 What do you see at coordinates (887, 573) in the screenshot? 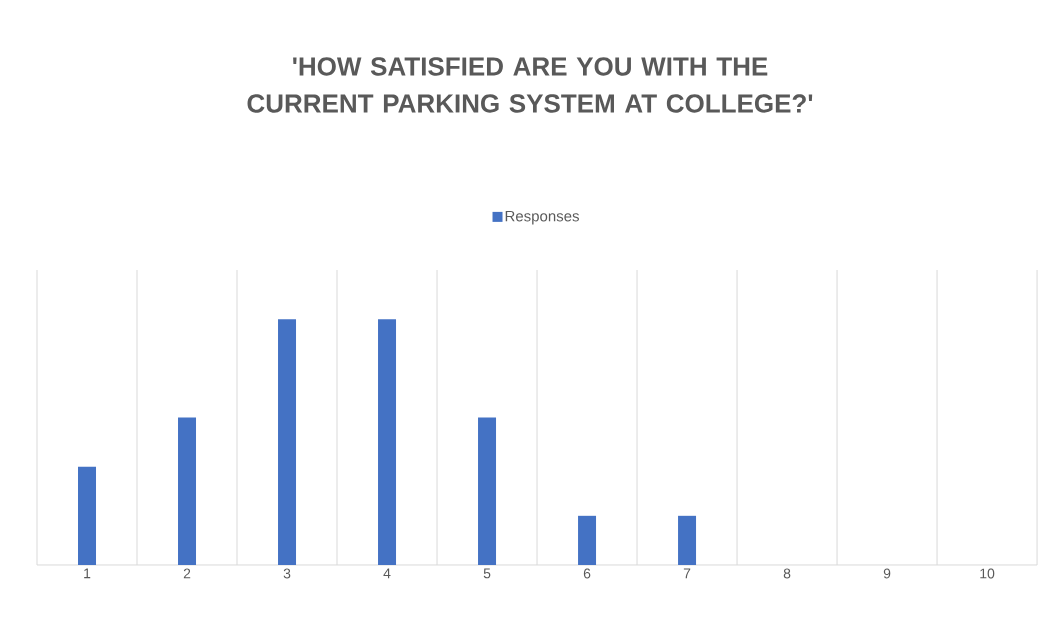
I see `x-tick-label: 9` at bounding box center [887, 573].